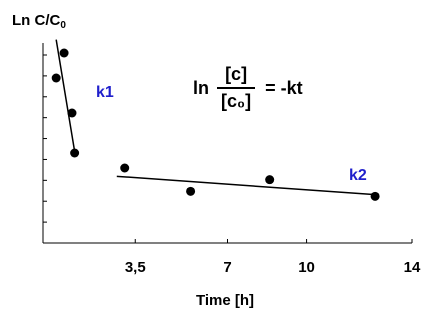 This screenshot has width=430, height=320. I want to click on k2-label: k2, so click(358, 175).